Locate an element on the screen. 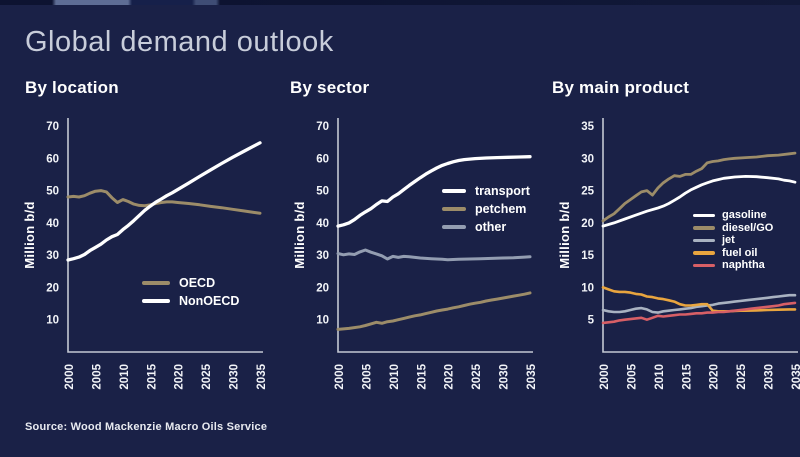  chart-heading-location: By location is located at coordinates (72, 87).